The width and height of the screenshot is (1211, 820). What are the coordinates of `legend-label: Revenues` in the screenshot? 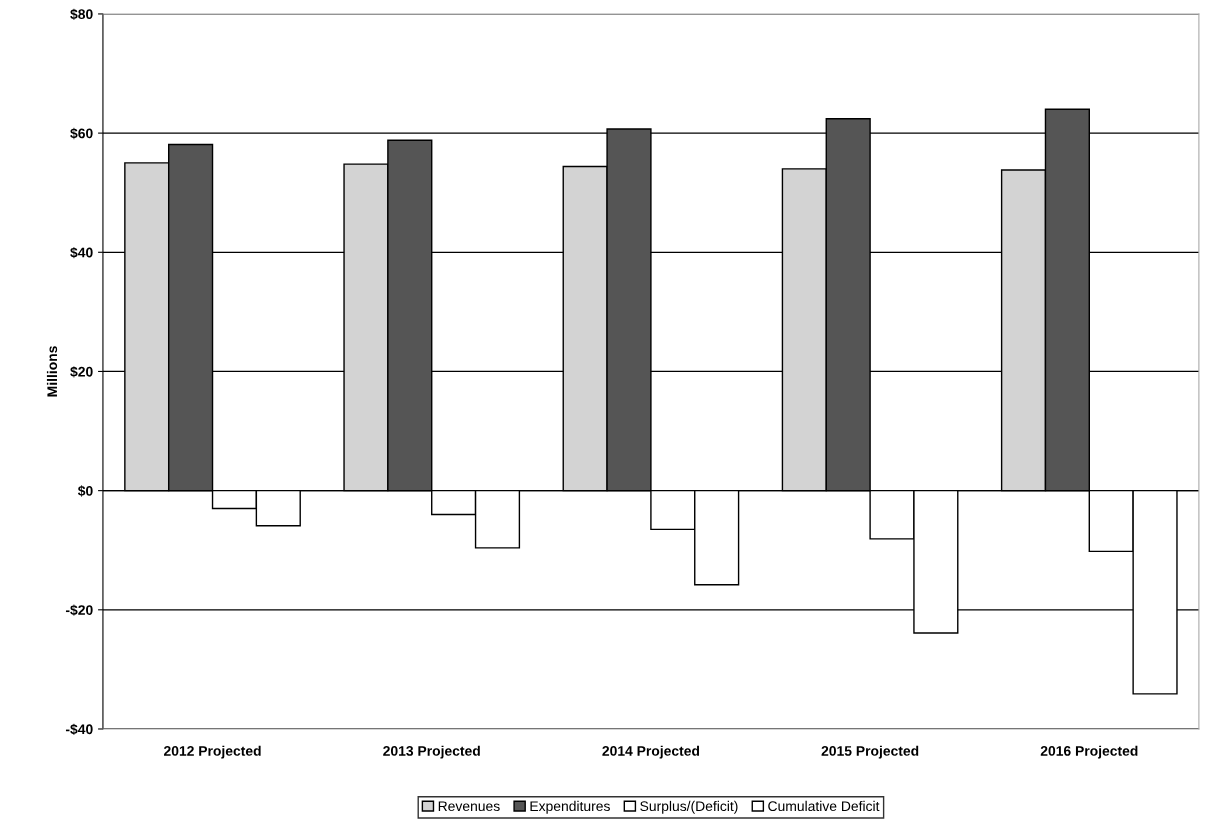 It's located at (469, 806).